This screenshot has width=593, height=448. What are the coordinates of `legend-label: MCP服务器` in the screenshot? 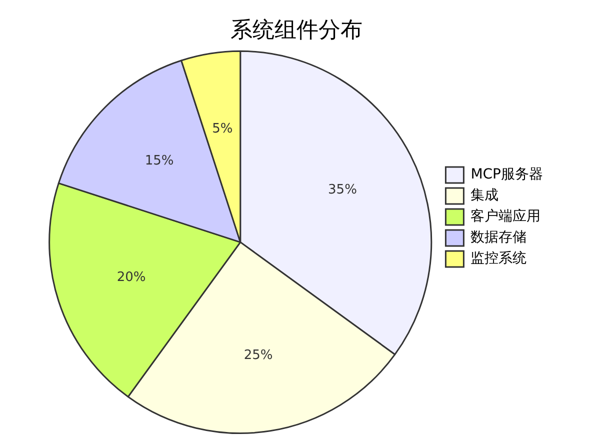 It's located at (506, 174).